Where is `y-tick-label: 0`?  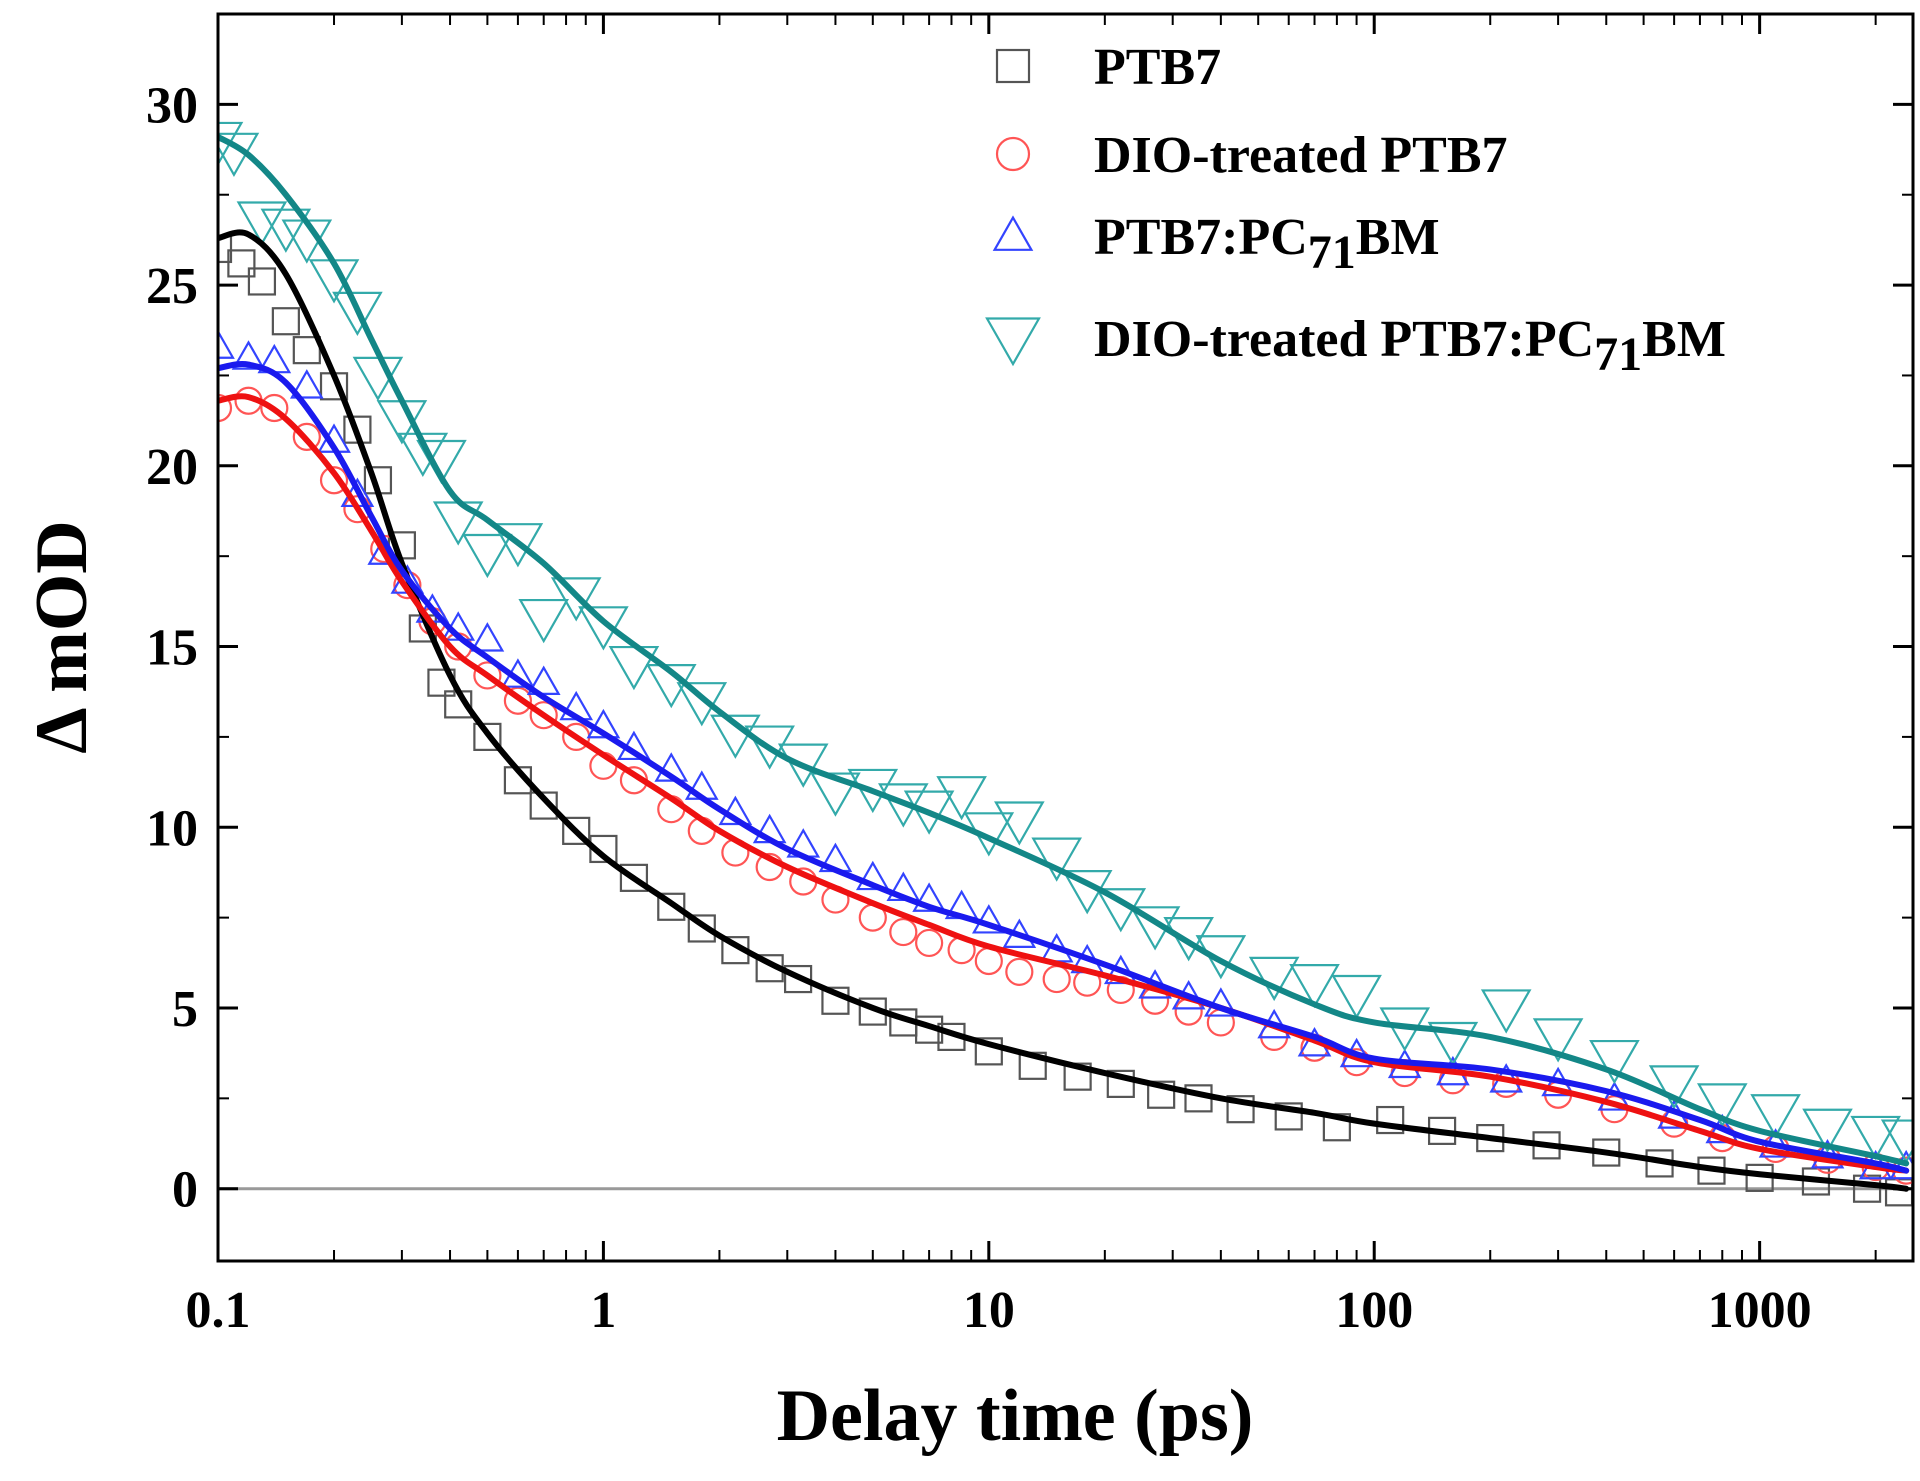
y-tick-label: 0 is located at coordinates (185, 1190).